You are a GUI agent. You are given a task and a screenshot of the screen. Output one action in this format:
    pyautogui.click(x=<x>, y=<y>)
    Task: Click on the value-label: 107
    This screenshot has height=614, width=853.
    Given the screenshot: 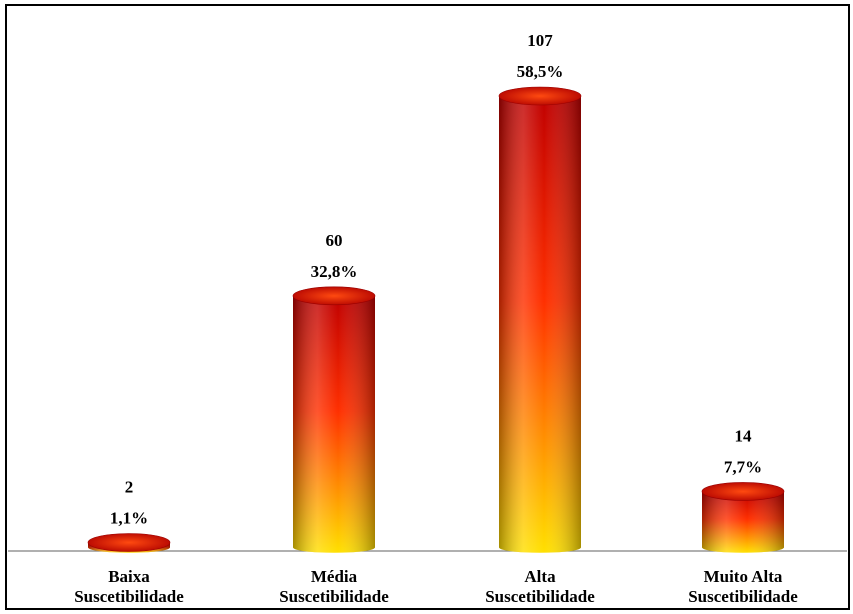 What is the action you would take?
    pyautogui.click(x=540, y=40)
    